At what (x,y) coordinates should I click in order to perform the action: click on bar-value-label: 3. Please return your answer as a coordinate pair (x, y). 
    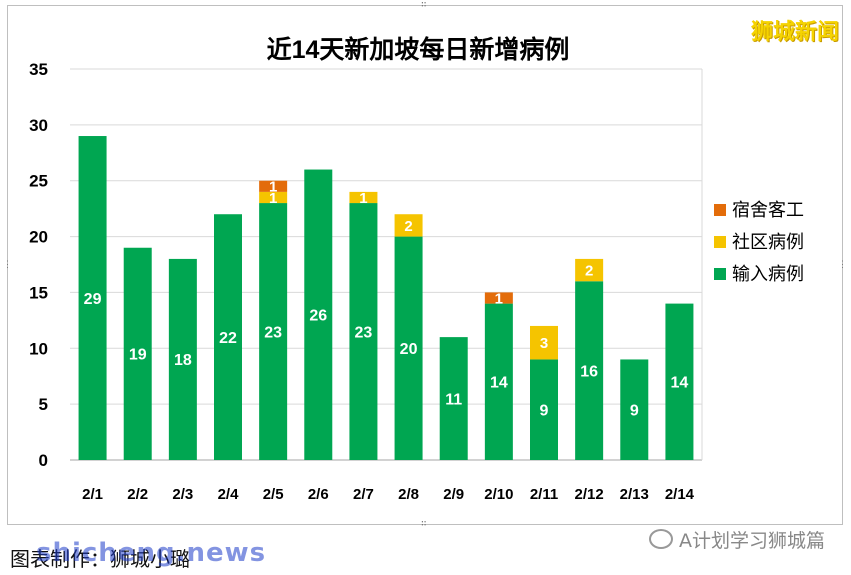
    Looking at the image, I should click on (544, 343).